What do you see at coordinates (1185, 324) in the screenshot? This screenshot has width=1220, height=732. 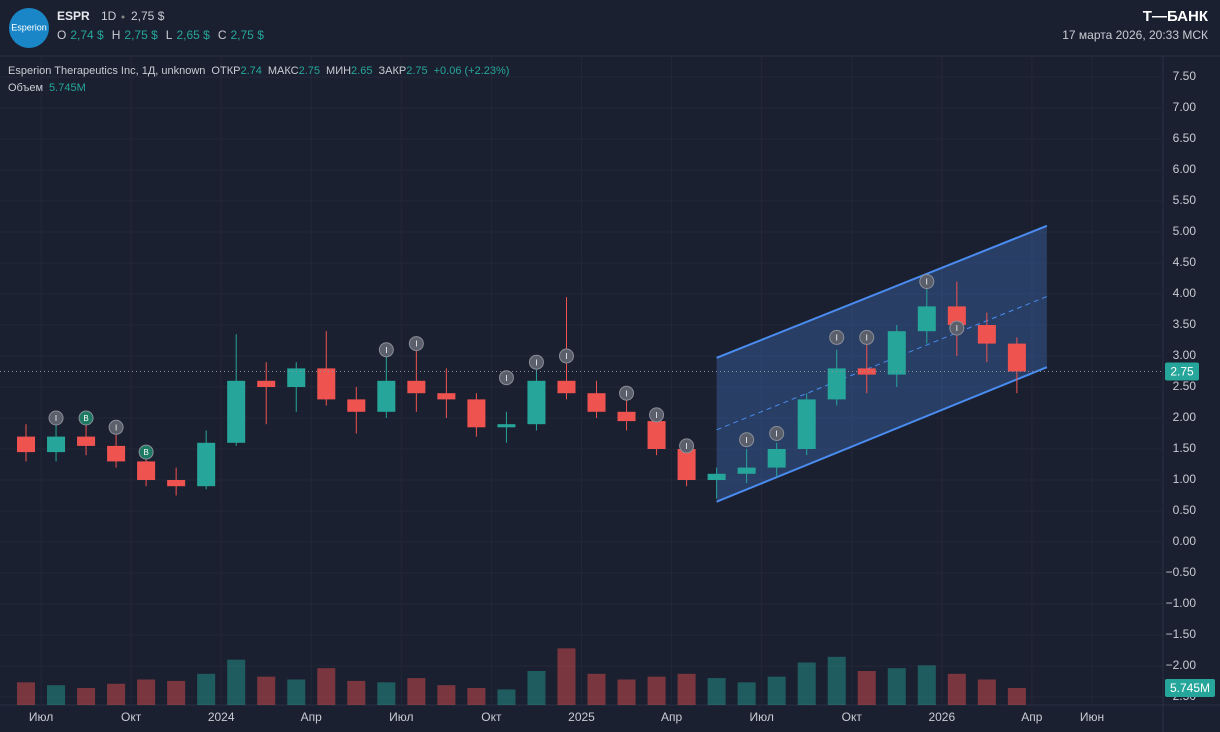 I see `y-tick-label: 3.50` at bounding box center [1185, 324].